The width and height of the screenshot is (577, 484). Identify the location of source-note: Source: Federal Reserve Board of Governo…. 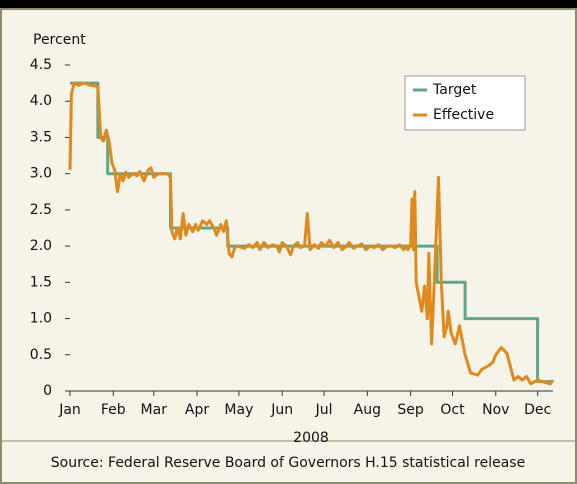
(288, 463).